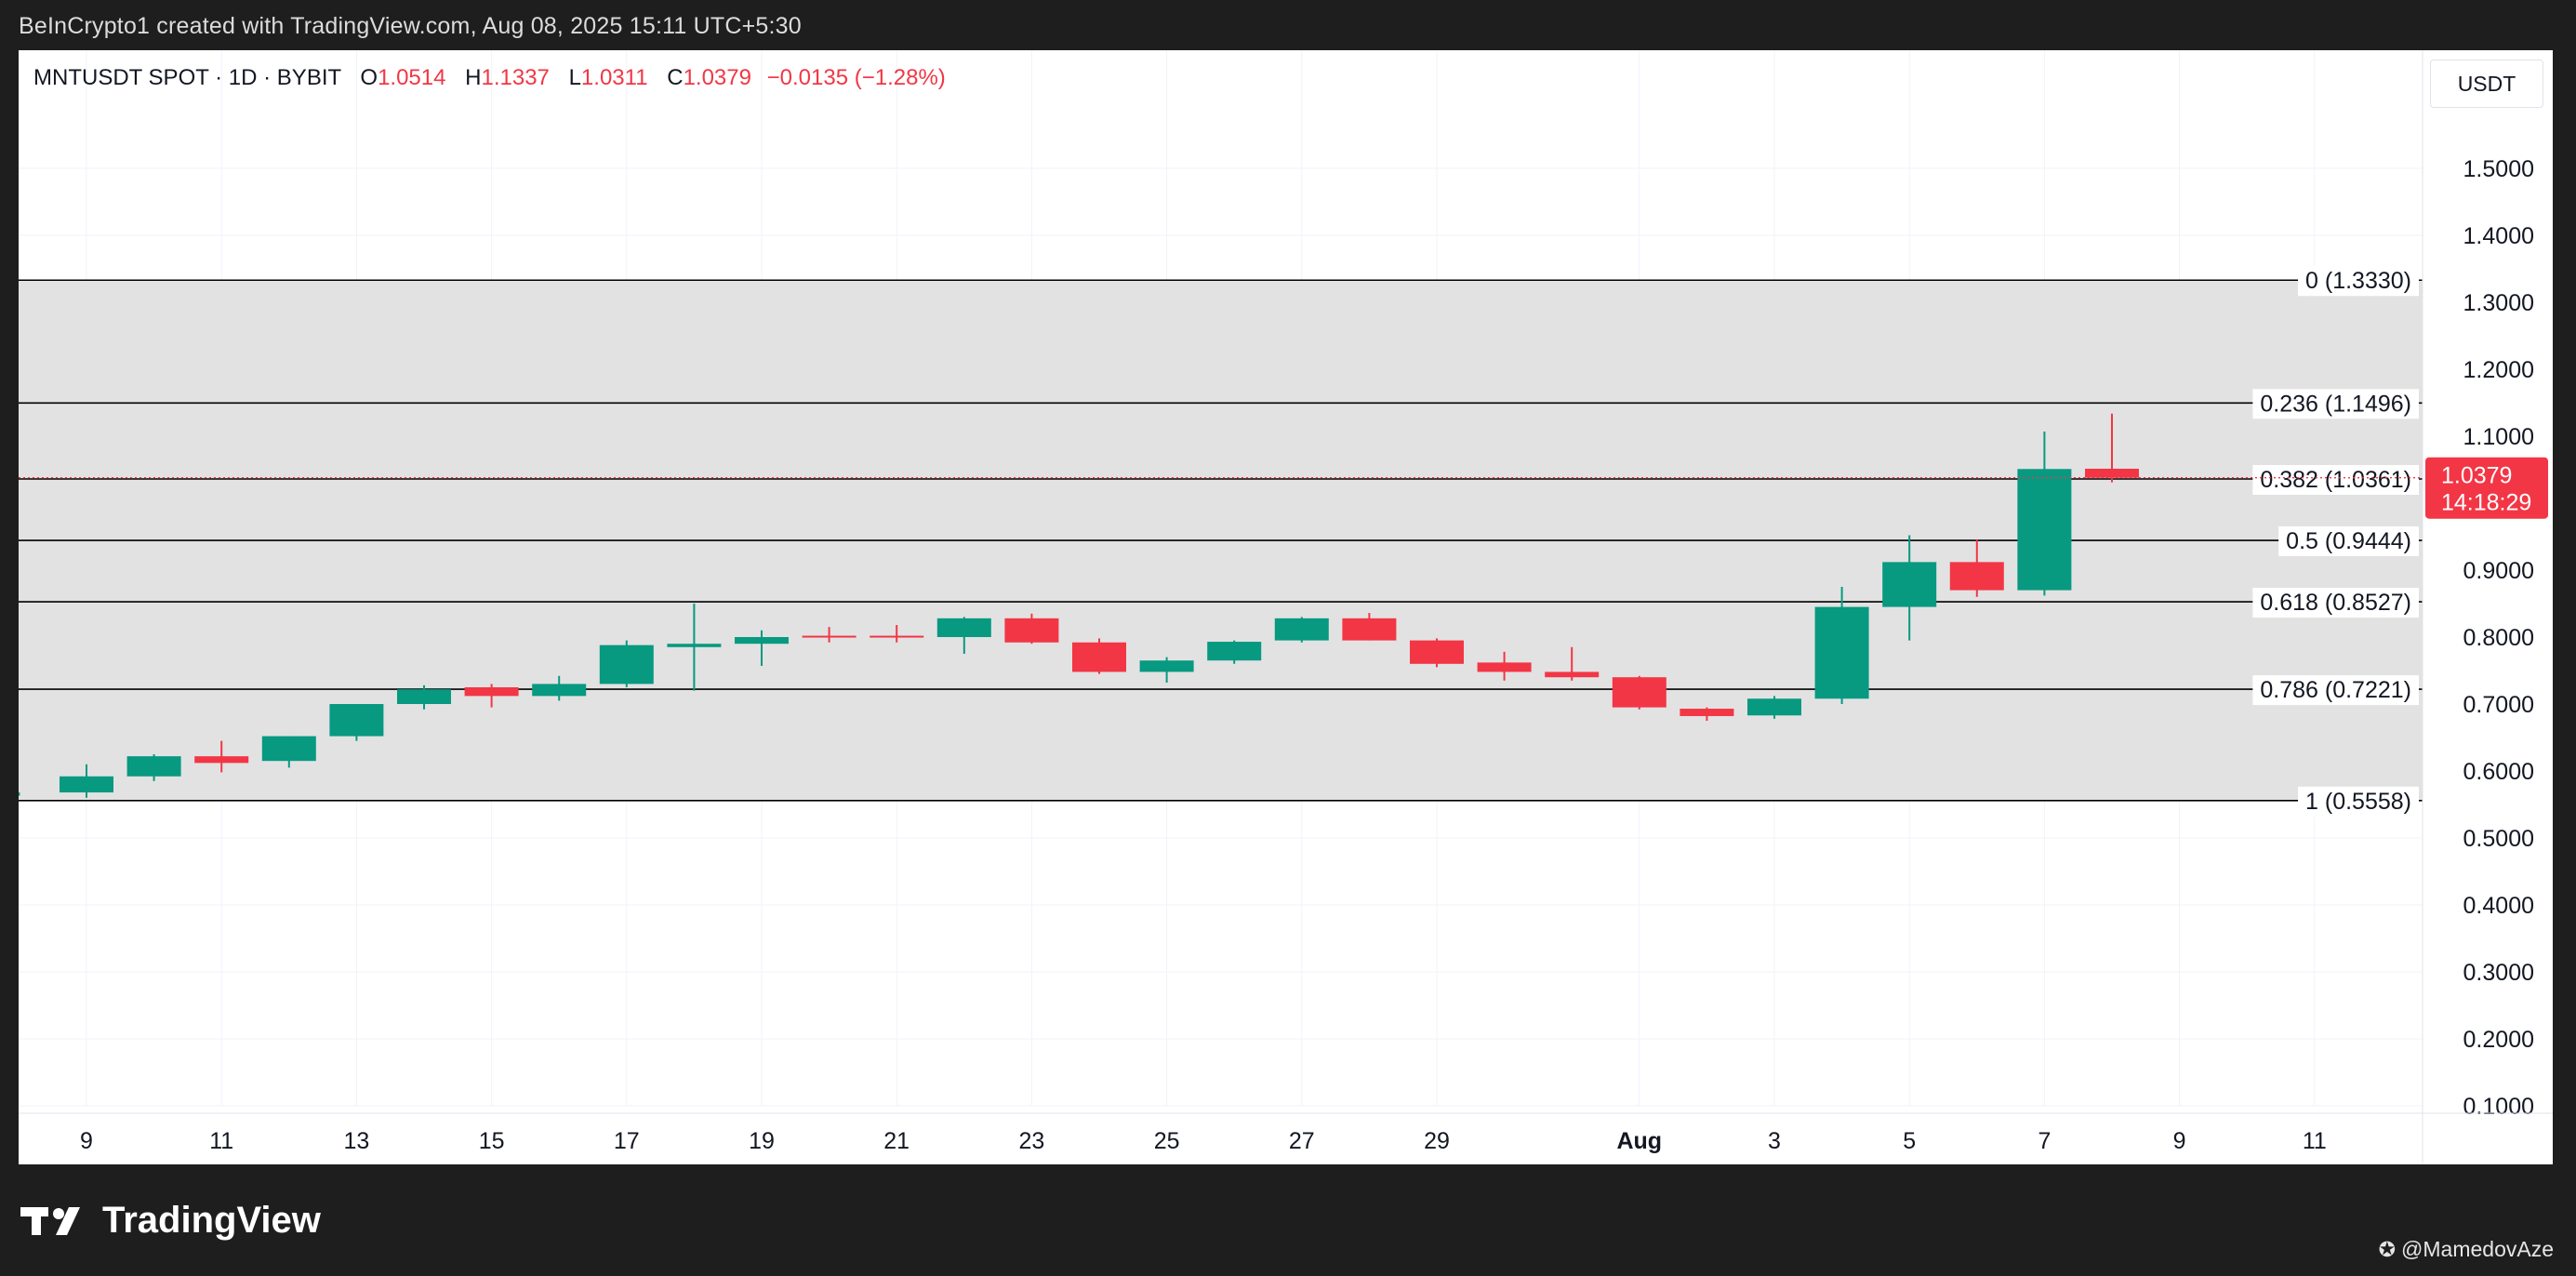  What do you see at coordinates (2044, 1141) in the screenshot?
I see `time-tick-label: 7` at bounding box center [2044, 1141].